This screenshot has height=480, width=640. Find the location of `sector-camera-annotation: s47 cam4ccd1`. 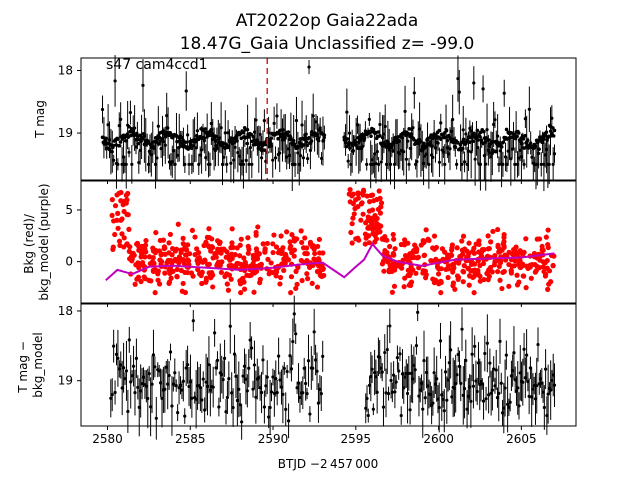

sector-camera-annotation: s47 cam4ccd1 is located at coordinates (157, 65).